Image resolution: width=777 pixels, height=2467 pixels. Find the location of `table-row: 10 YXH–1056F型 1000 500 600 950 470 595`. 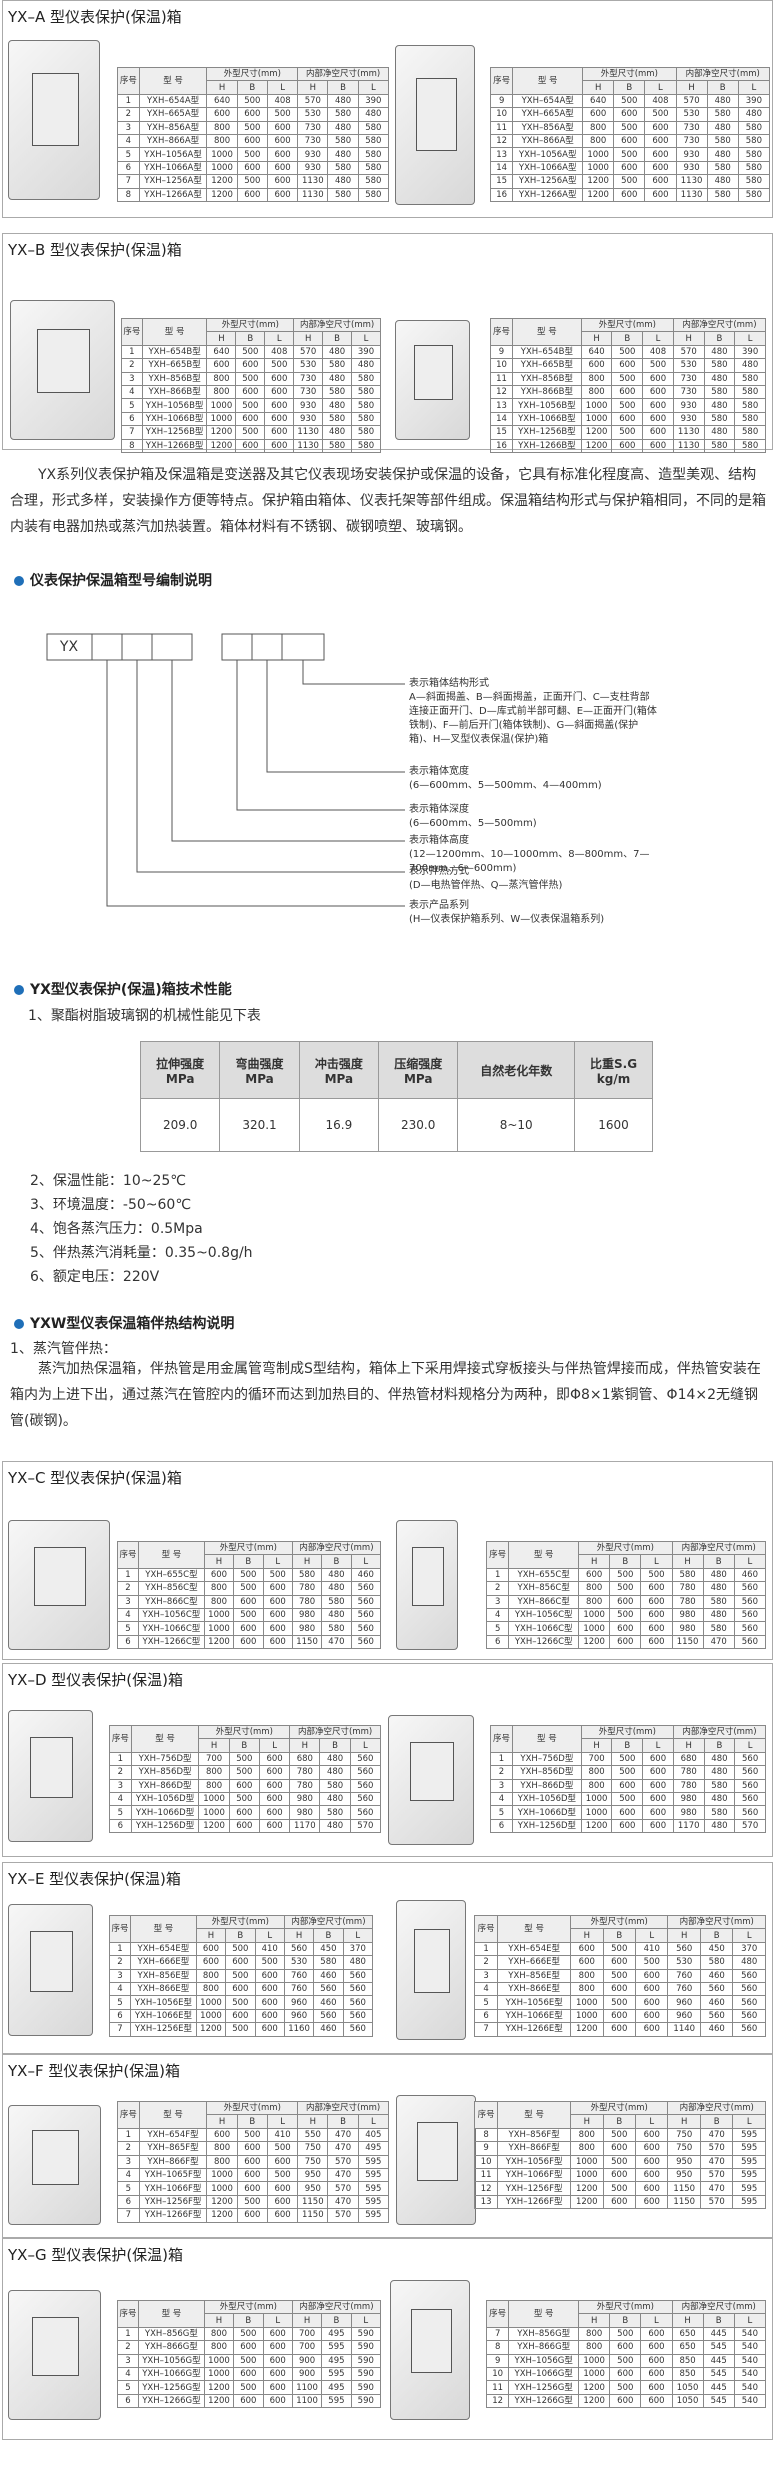

table-row: 10 YXH–1056F型 1000 500 600 950 470 595 is located at coordinates (619, 2161).